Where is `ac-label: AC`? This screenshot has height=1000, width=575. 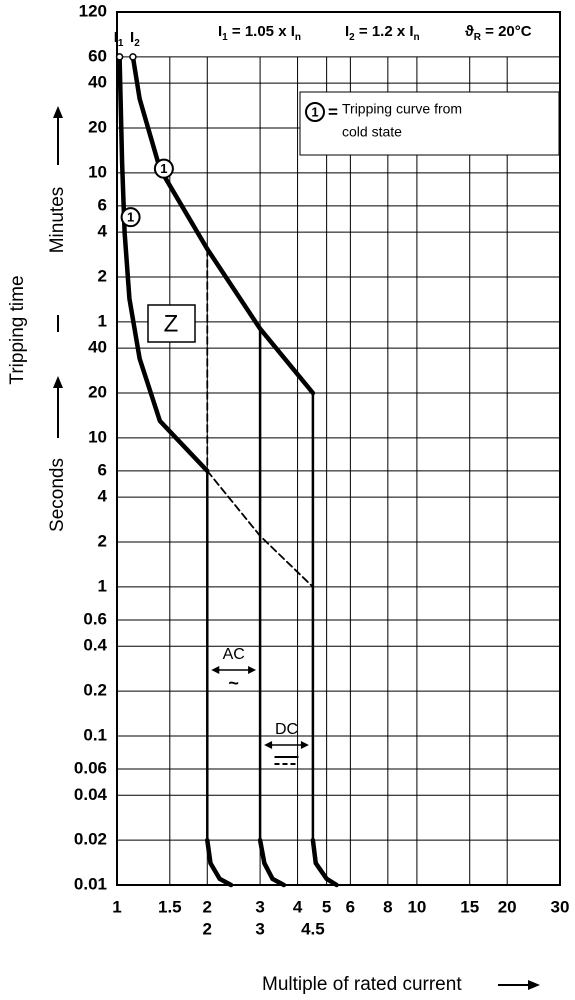
ac-label: AC is located at coordinates (234, 654).